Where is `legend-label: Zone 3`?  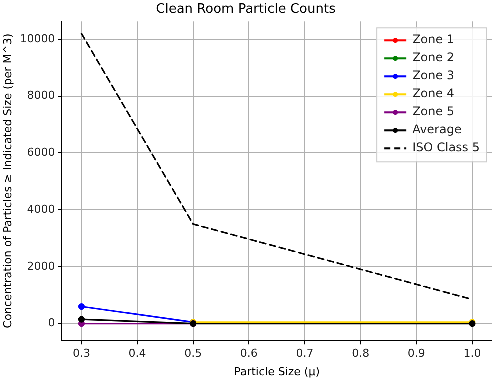
legend-label: Zone 3 is located at coordinates (433, 75).